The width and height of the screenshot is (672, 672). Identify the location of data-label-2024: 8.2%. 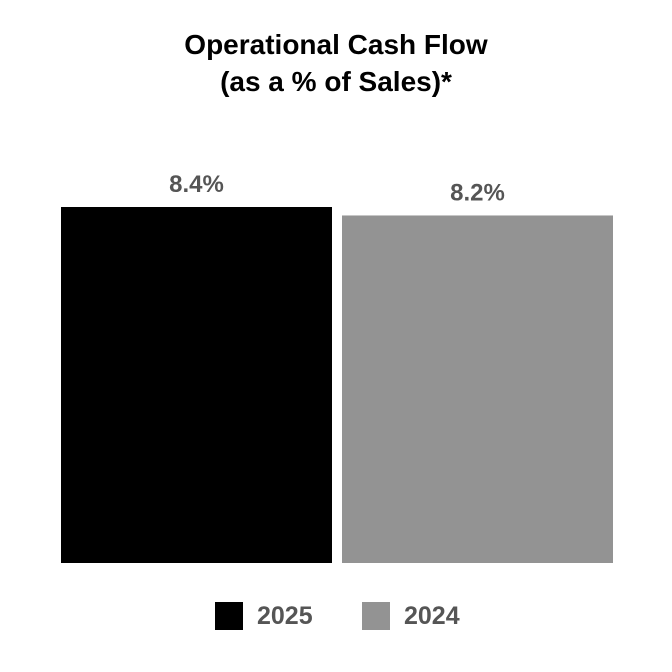
(477, 192).